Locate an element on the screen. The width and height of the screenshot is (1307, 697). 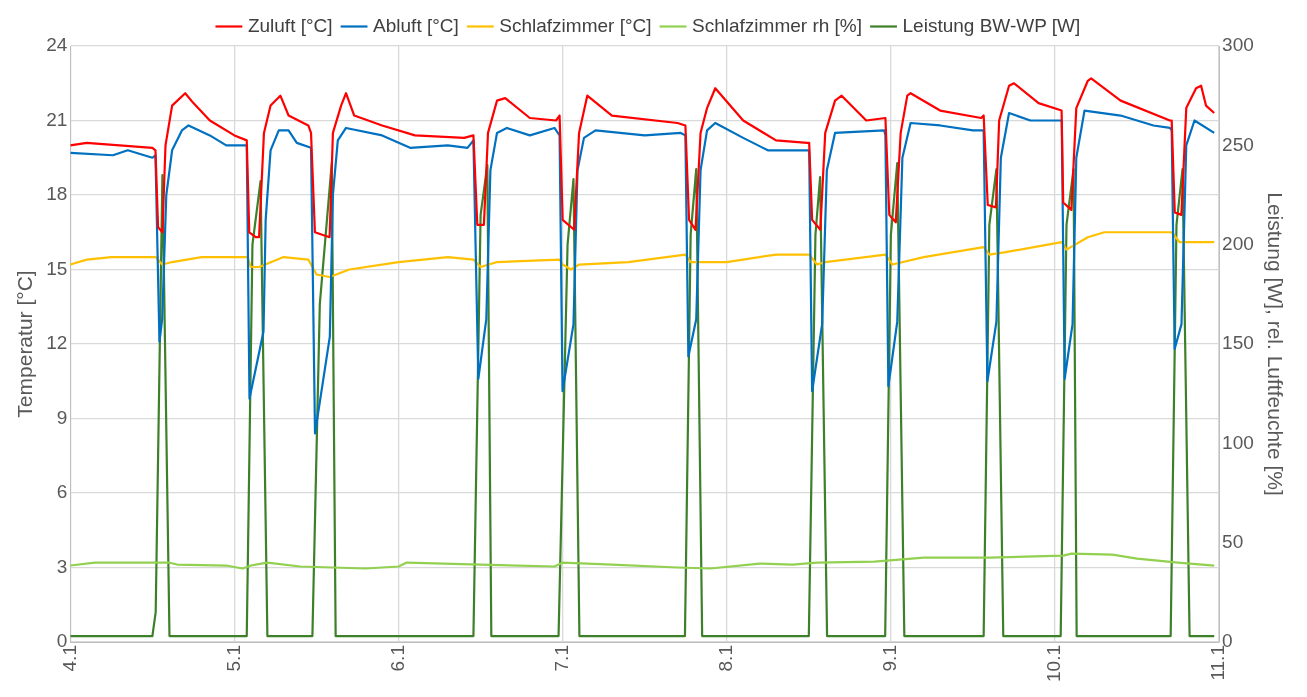
legend-label: Leistung BW-WP [W] is located at coordinates (991, 25).